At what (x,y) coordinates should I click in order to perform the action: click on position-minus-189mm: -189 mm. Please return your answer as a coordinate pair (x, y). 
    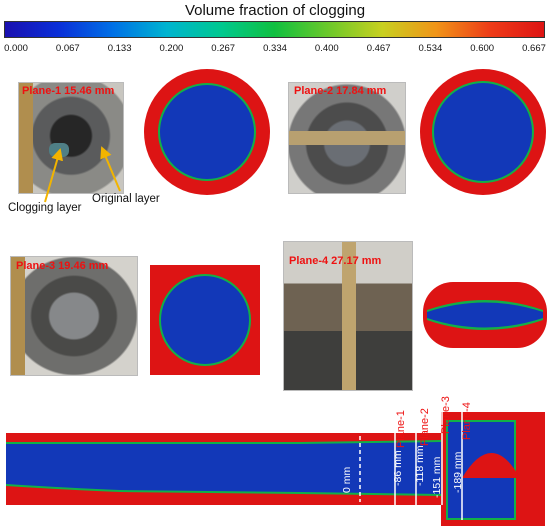
    Looking at the image, I should click on (458, 472).